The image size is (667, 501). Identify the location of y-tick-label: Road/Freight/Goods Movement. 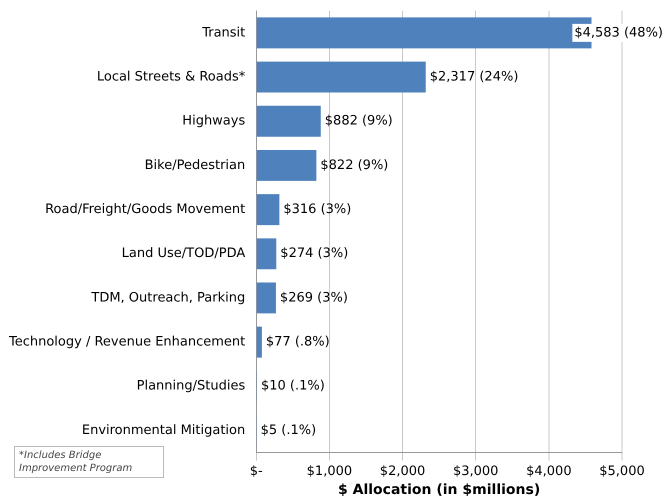
(145, 209).